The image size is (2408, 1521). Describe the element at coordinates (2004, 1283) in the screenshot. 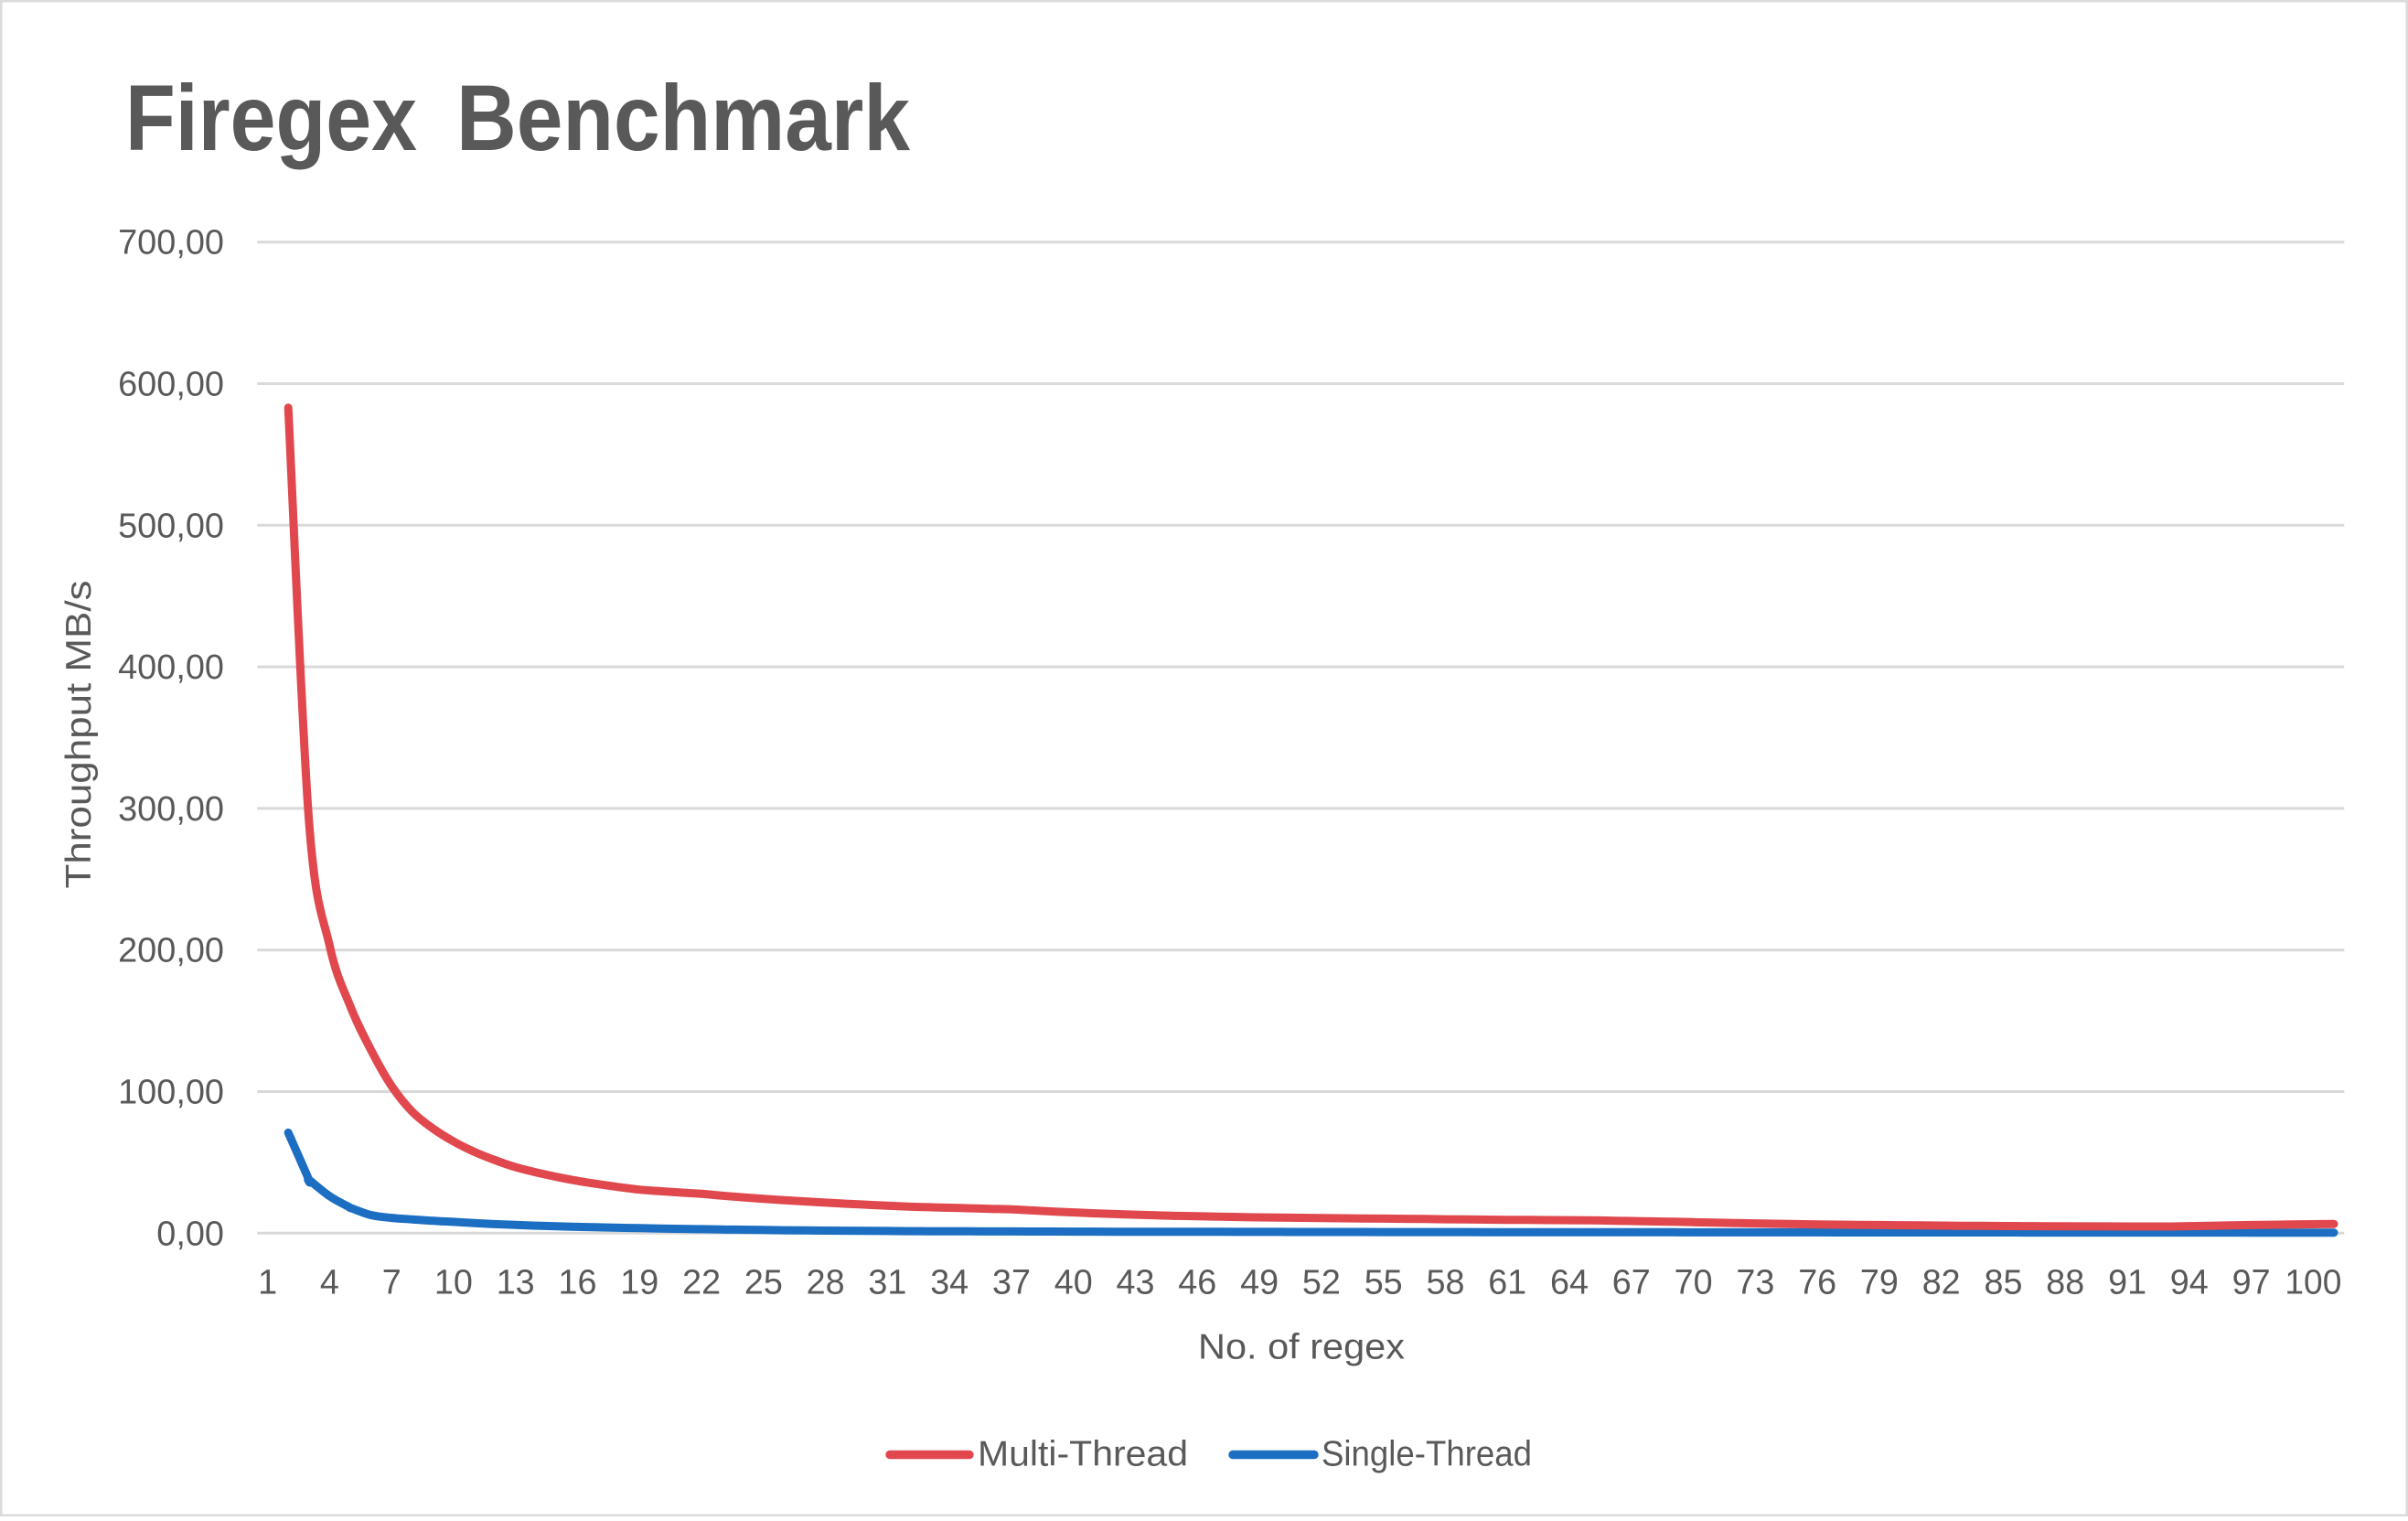

I see `svg-text: 85` at that location.